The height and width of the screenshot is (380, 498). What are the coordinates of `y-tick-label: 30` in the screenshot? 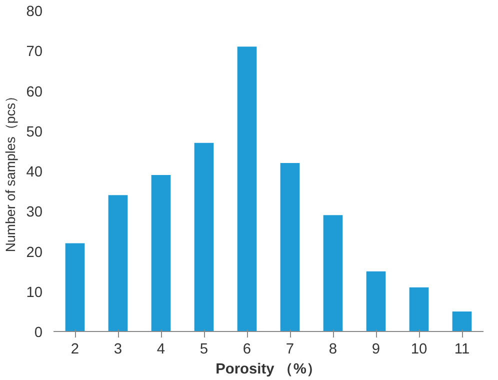 It's located at (34, 212).